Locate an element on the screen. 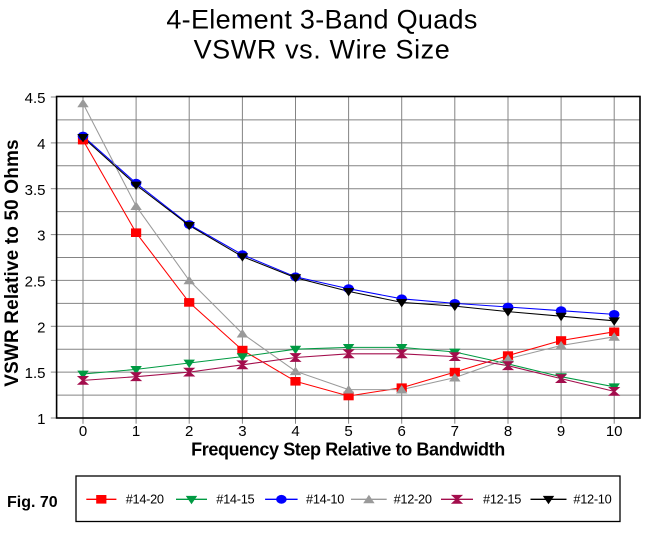 Image resolution: width=646 pixels, height=533 pixels. svg-text: 8 is located at coordinates (508, 431).